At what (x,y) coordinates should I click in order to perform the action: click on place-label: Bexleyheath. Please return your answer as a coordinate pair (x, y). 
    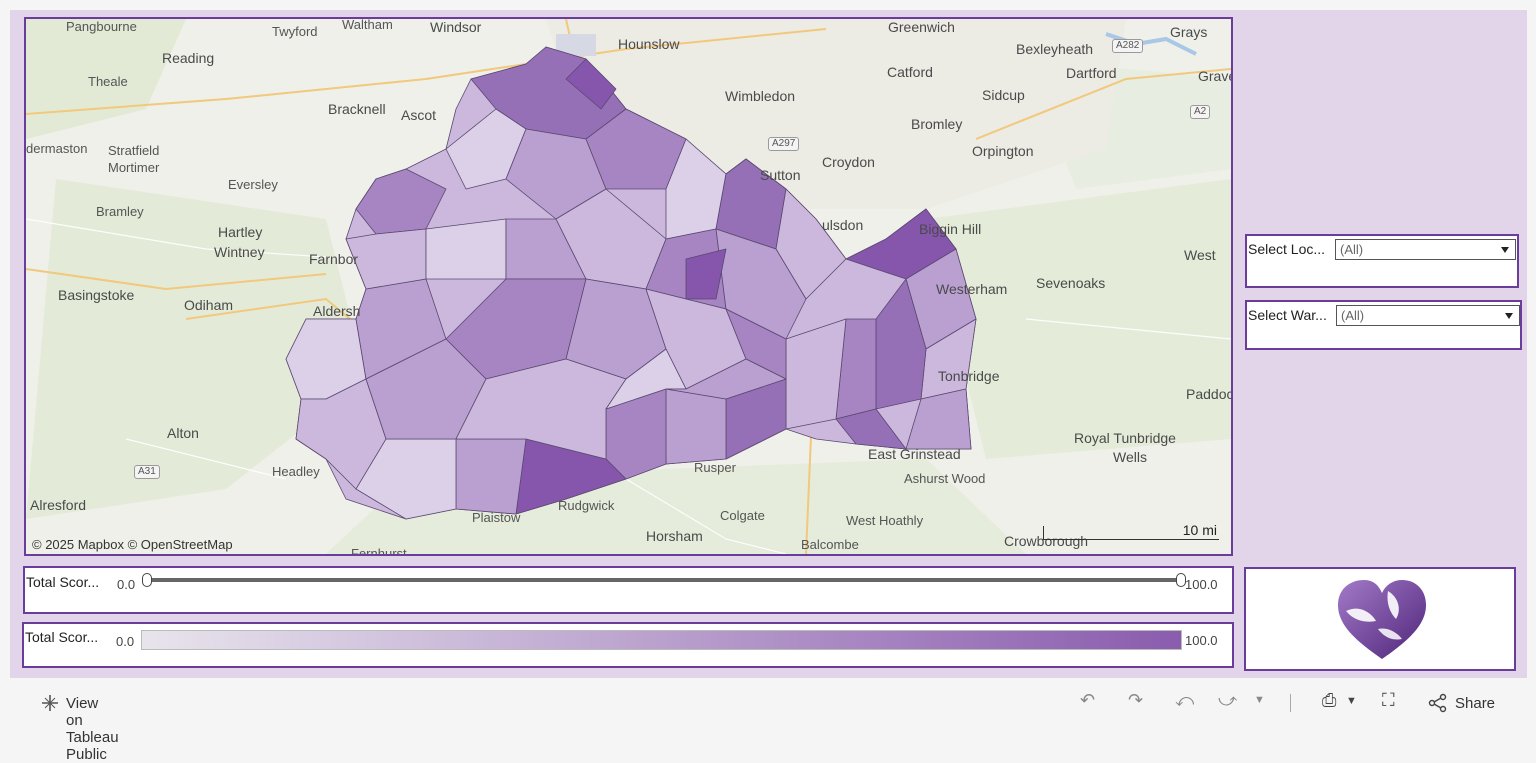
    Looking at the image, I should click on (1055, 49).